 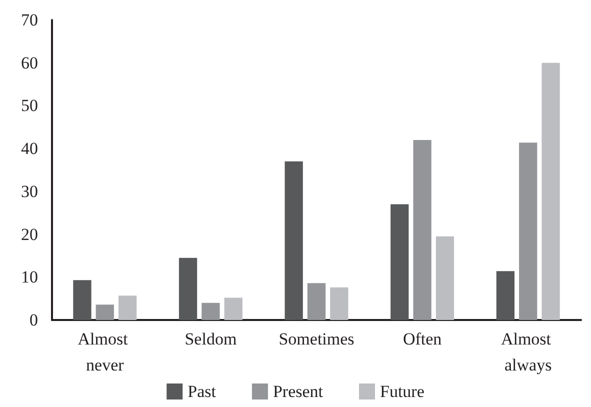 I want to click on x-tick-label: Sometimes, so click(x=316, y=339).